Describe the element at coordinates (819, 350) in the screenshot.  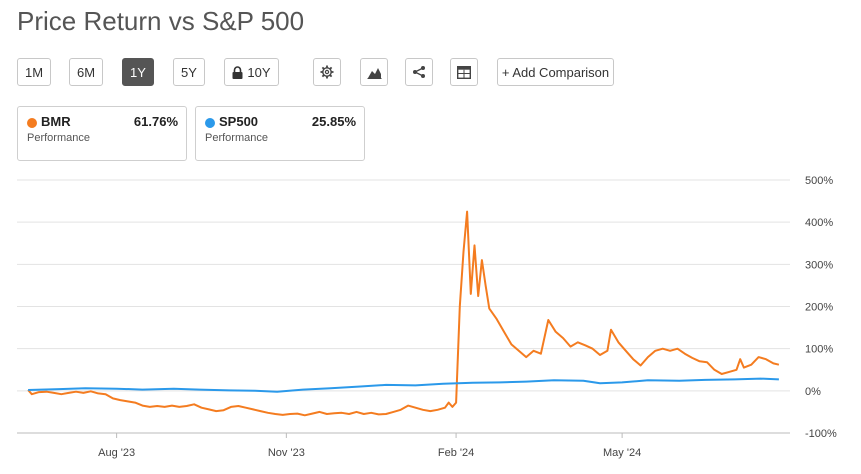
I see `y-tick-label: 100%` at that location.